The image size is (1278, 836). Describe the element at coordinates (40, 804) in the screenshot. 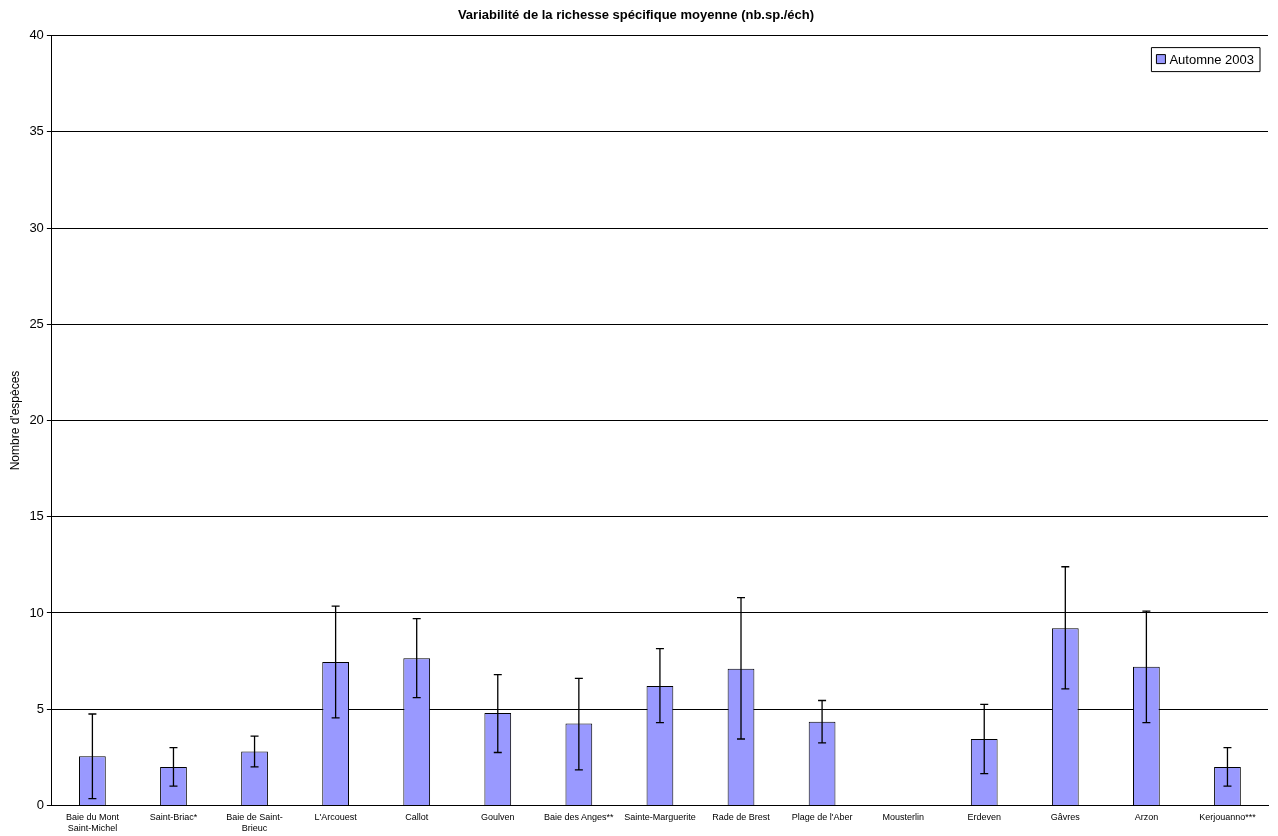

I see `y-tick-label: 0` at that location.